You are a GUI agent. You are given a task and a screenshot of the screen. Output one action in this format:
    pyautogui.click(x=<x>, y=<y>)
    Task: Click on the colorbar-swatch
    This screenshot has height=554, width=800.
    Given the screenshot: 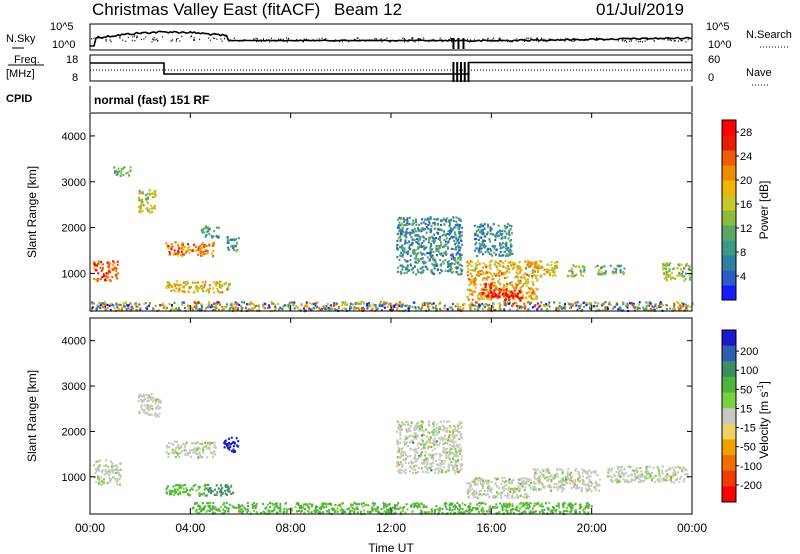 What is the action you would take?
    pyautogui.click(x=729, y=248)
    